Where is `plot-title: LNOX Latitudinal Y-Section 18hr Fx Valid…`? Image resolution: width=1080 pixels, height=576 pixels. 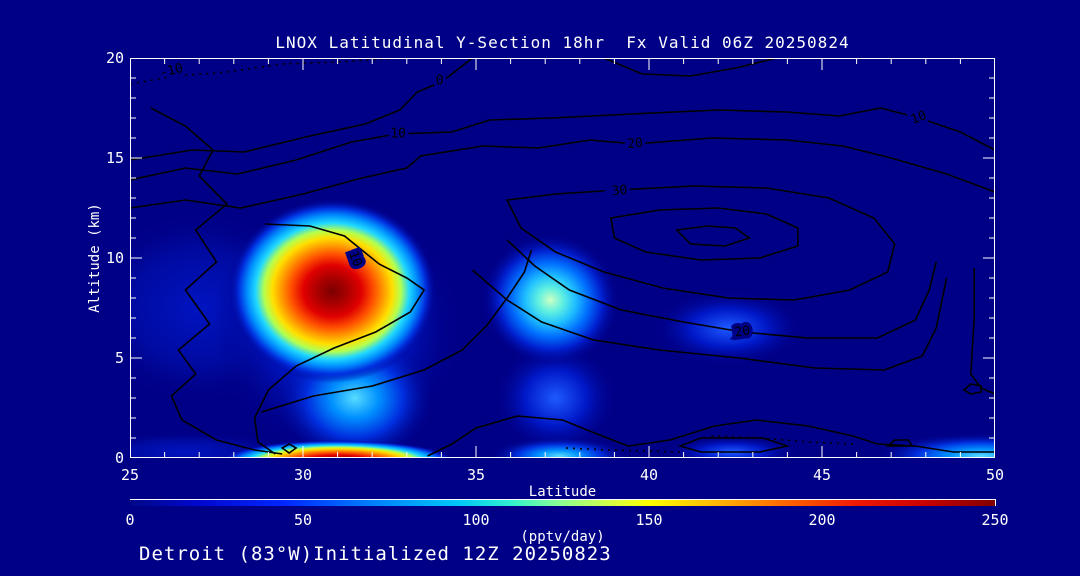
plot-title: LNOX Latitudinal Y-Section 18hr Fx Valid… is located at coordinates (562, 42).